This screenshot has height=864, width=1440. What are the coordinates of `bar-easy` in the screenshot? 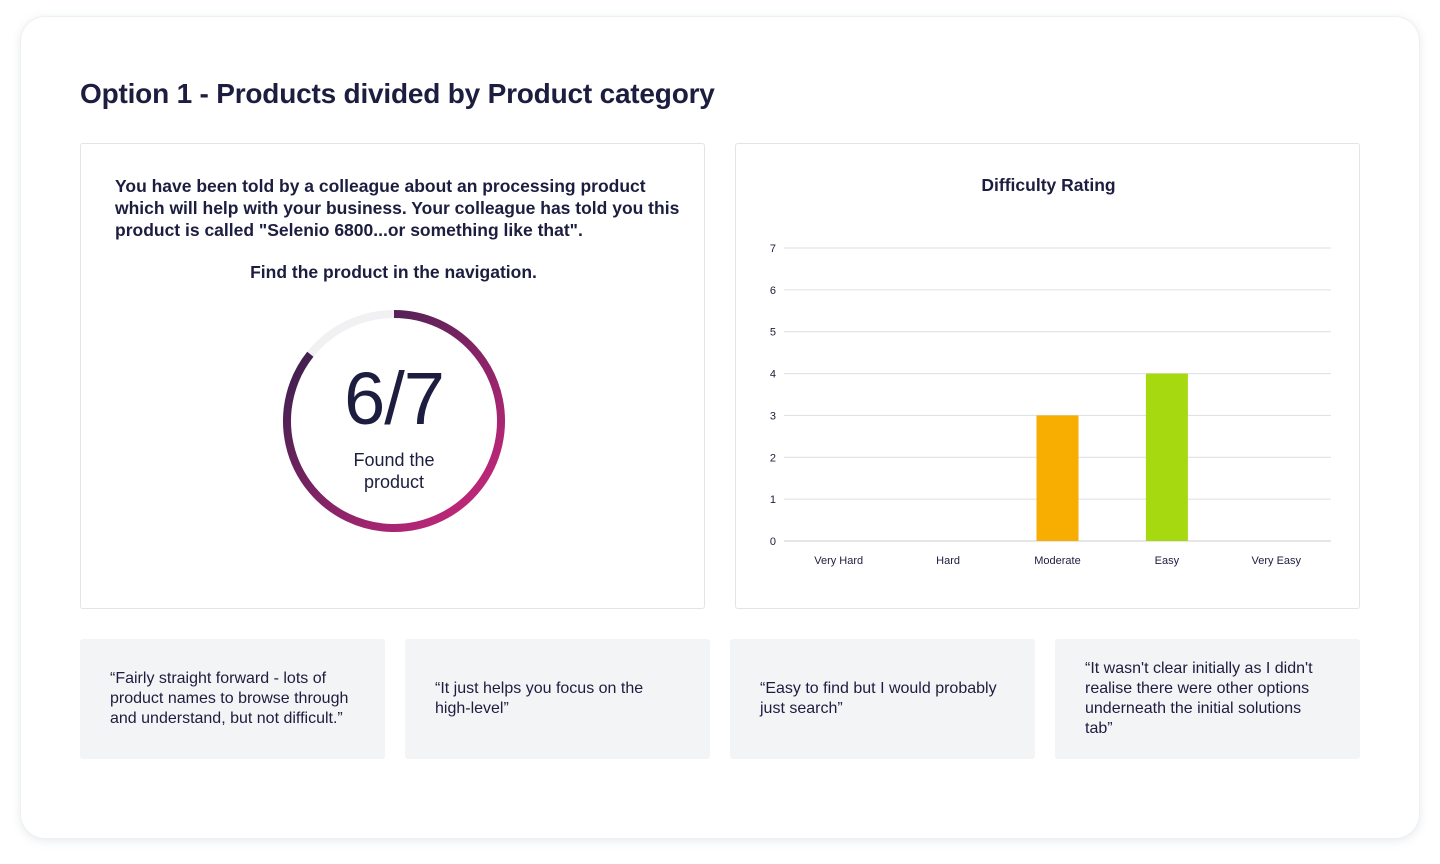 It's located at (1166, 457).